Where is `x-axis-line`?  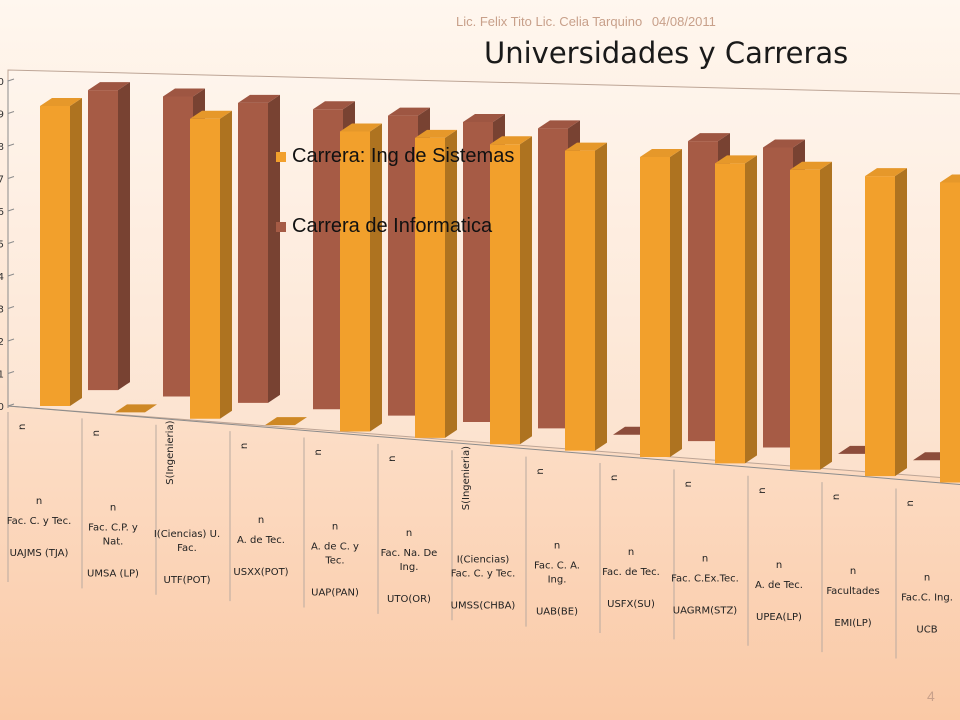 x-axis-line is located at coordinates (483, 445).